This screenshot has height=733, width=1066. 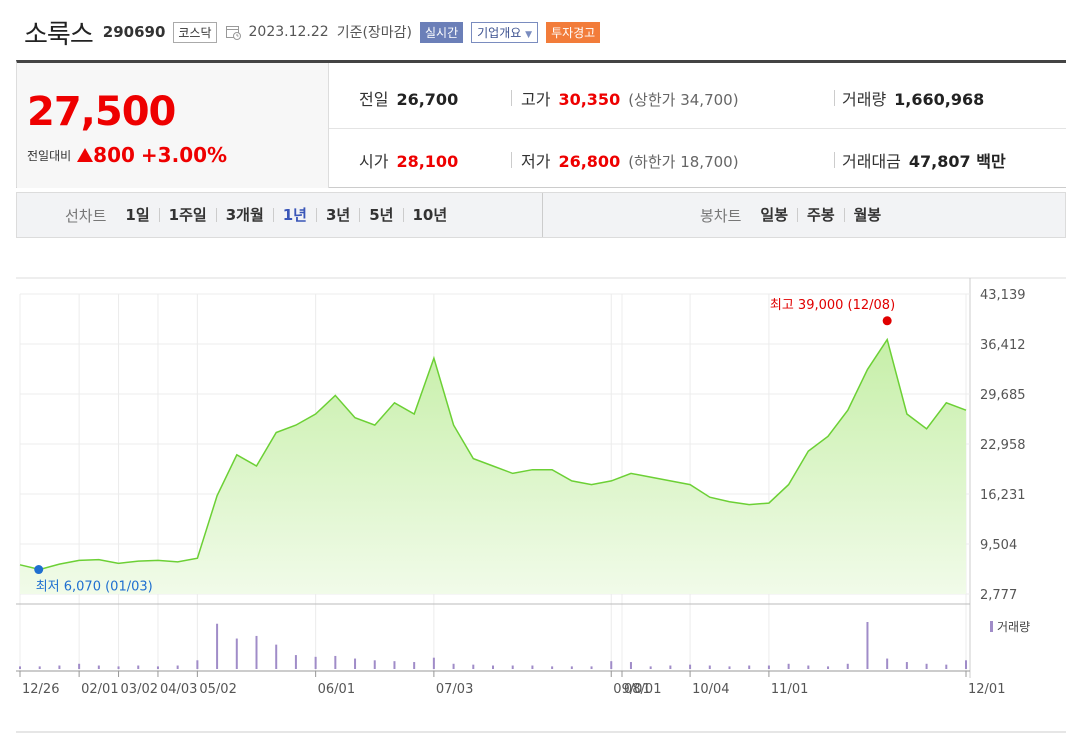 I want to click on candle-tab-2: 월봉, so click(x=867, y=215).